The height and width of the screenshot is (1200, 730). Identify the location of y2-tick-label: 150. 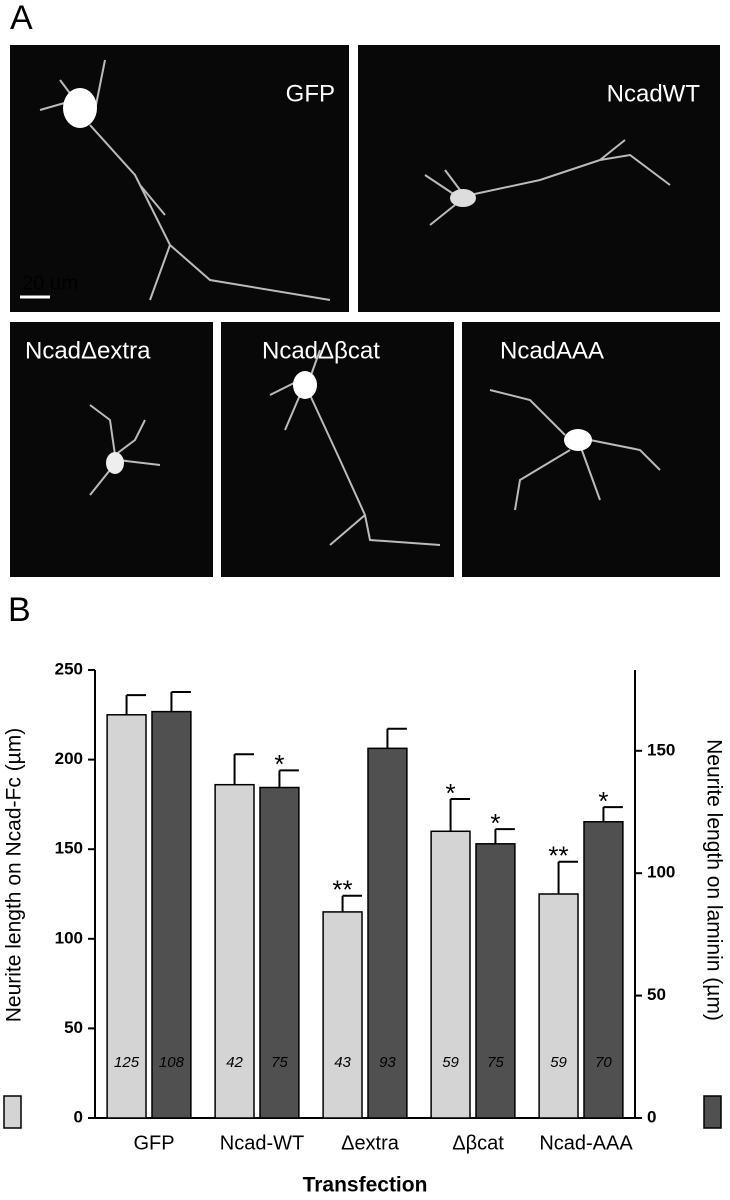
(661, 749).